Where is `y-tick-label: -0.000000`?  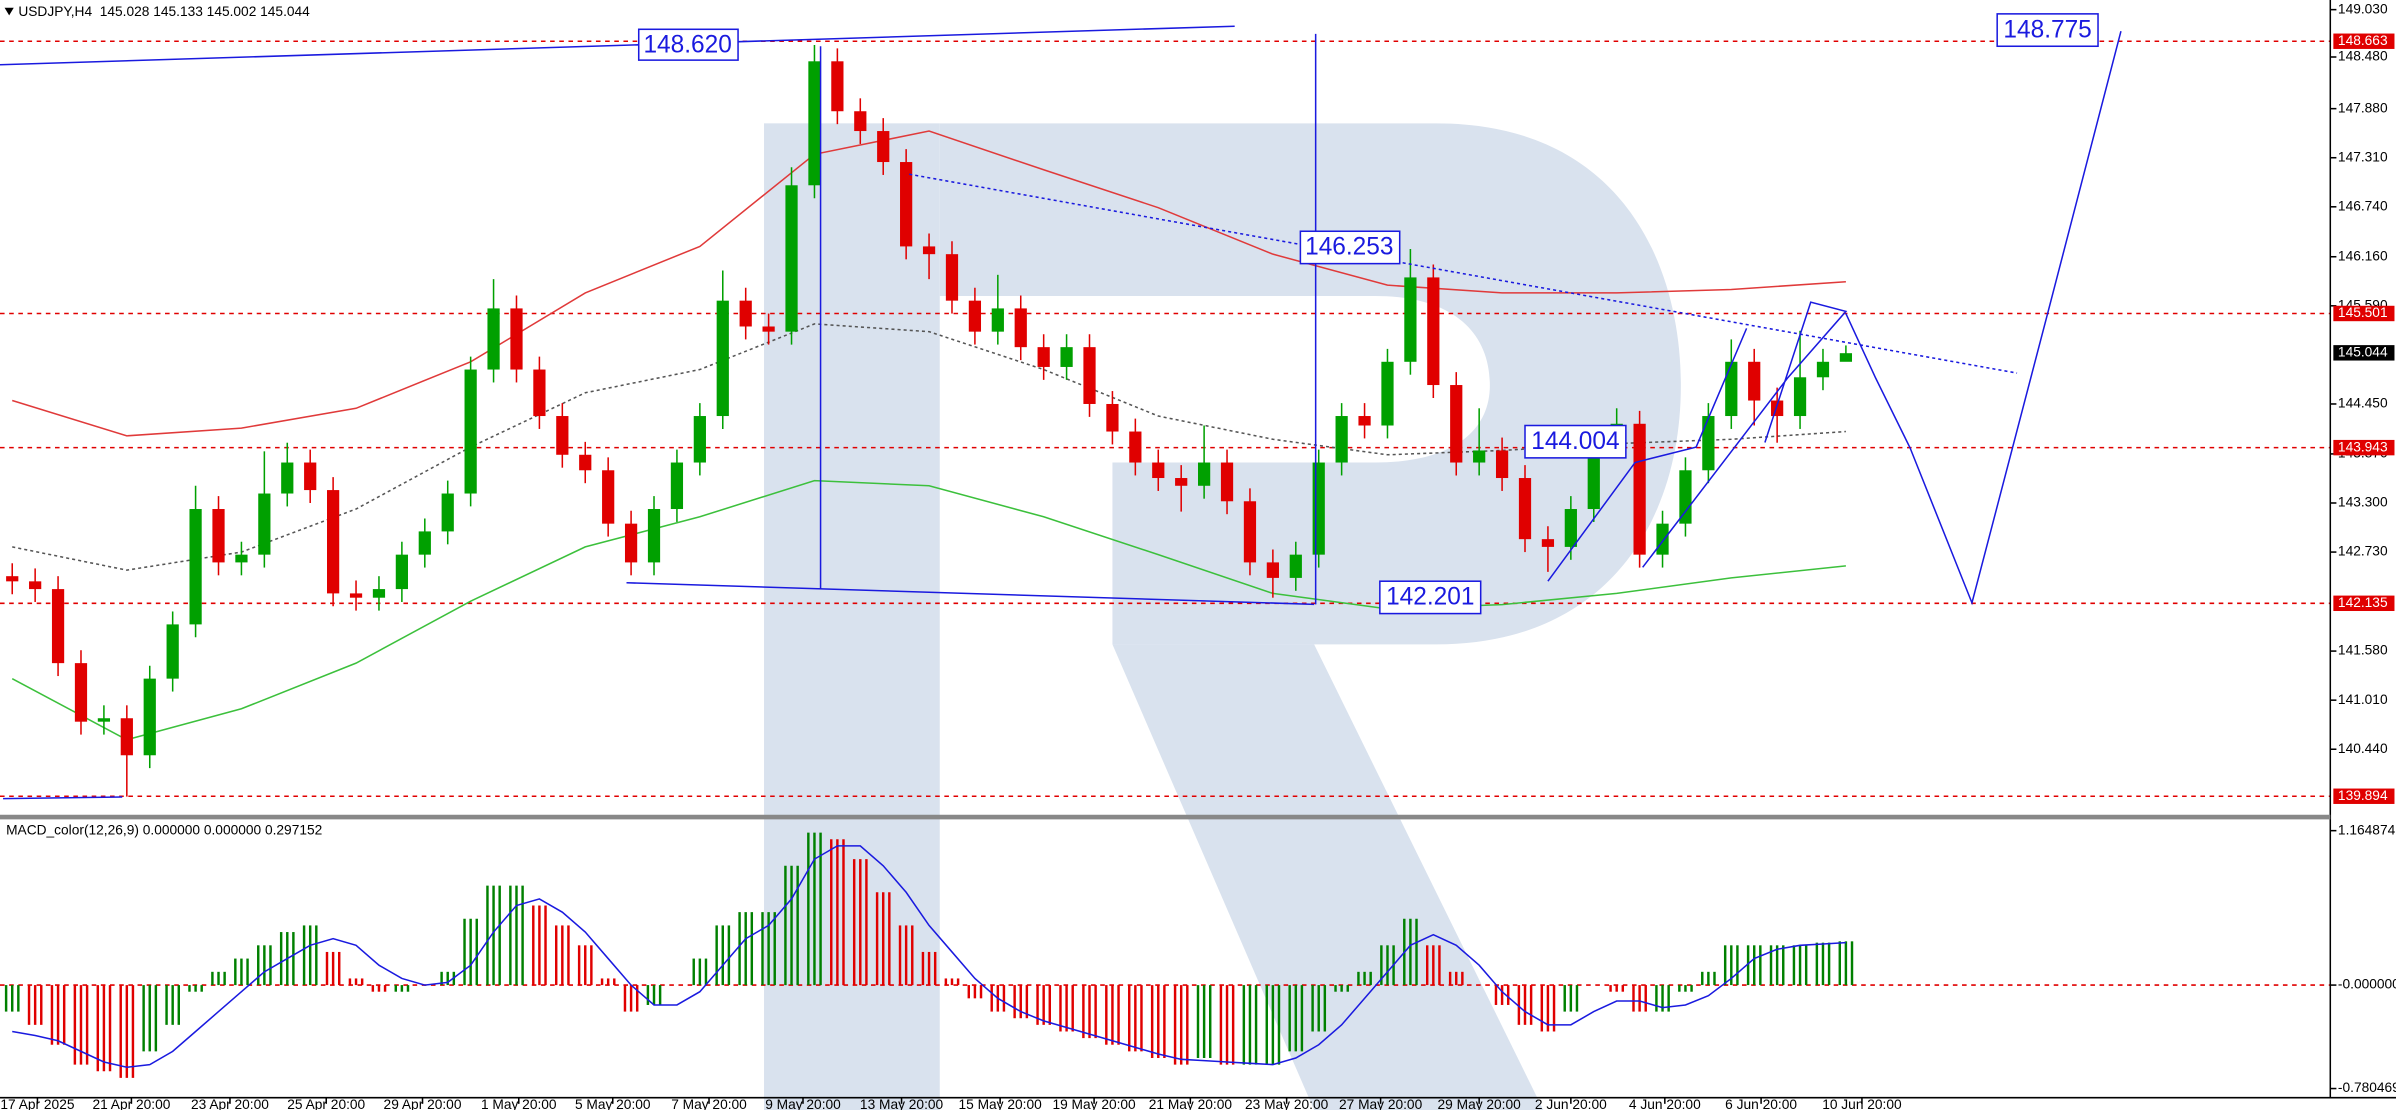 y-tick-label: -0.000000 is located at coordinates (2367, 984).